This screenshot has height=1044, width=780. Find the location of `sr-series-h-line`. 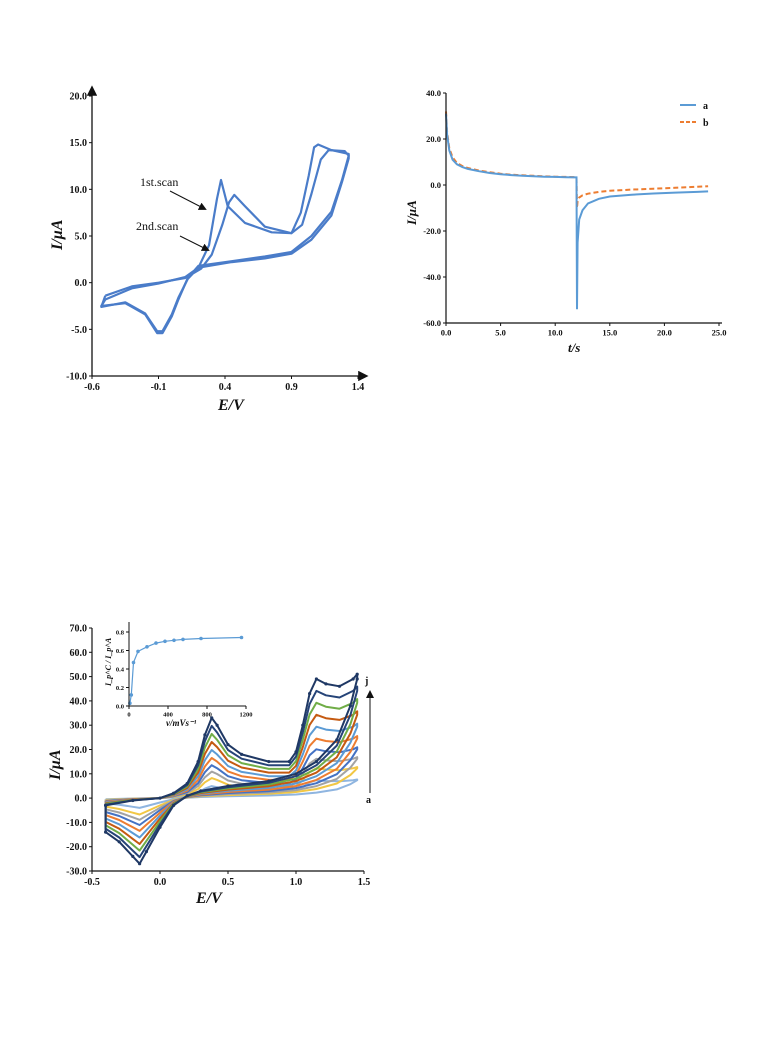

sr-series-h-line is located at coordinates (231, 775).